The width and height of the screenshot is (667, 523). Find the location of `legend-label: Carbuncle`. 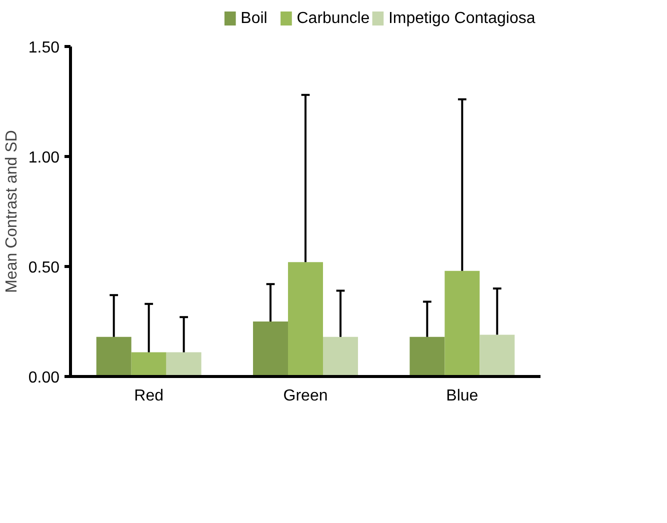

legend-label: Carbuncle is located at coordinates (333, 18).